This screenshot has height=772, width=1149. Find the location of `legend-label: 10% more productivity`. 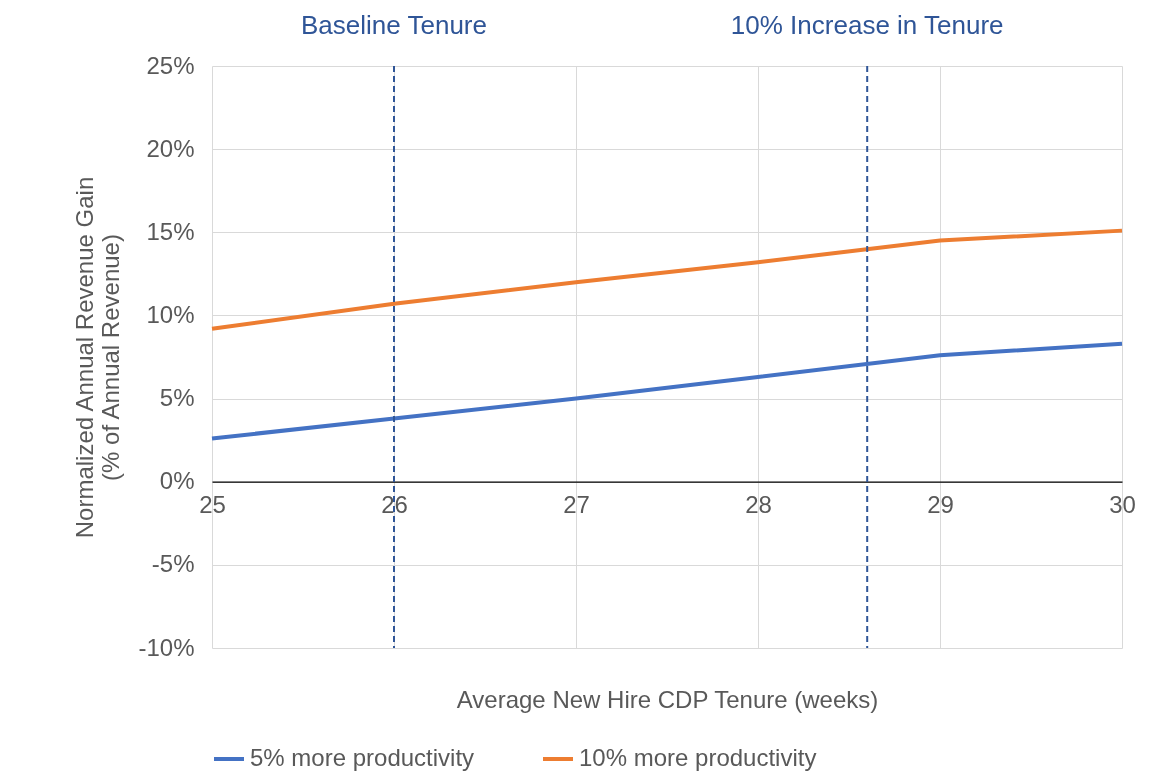

legend-label: 10% more productivity is located at coordinates (698, 757).